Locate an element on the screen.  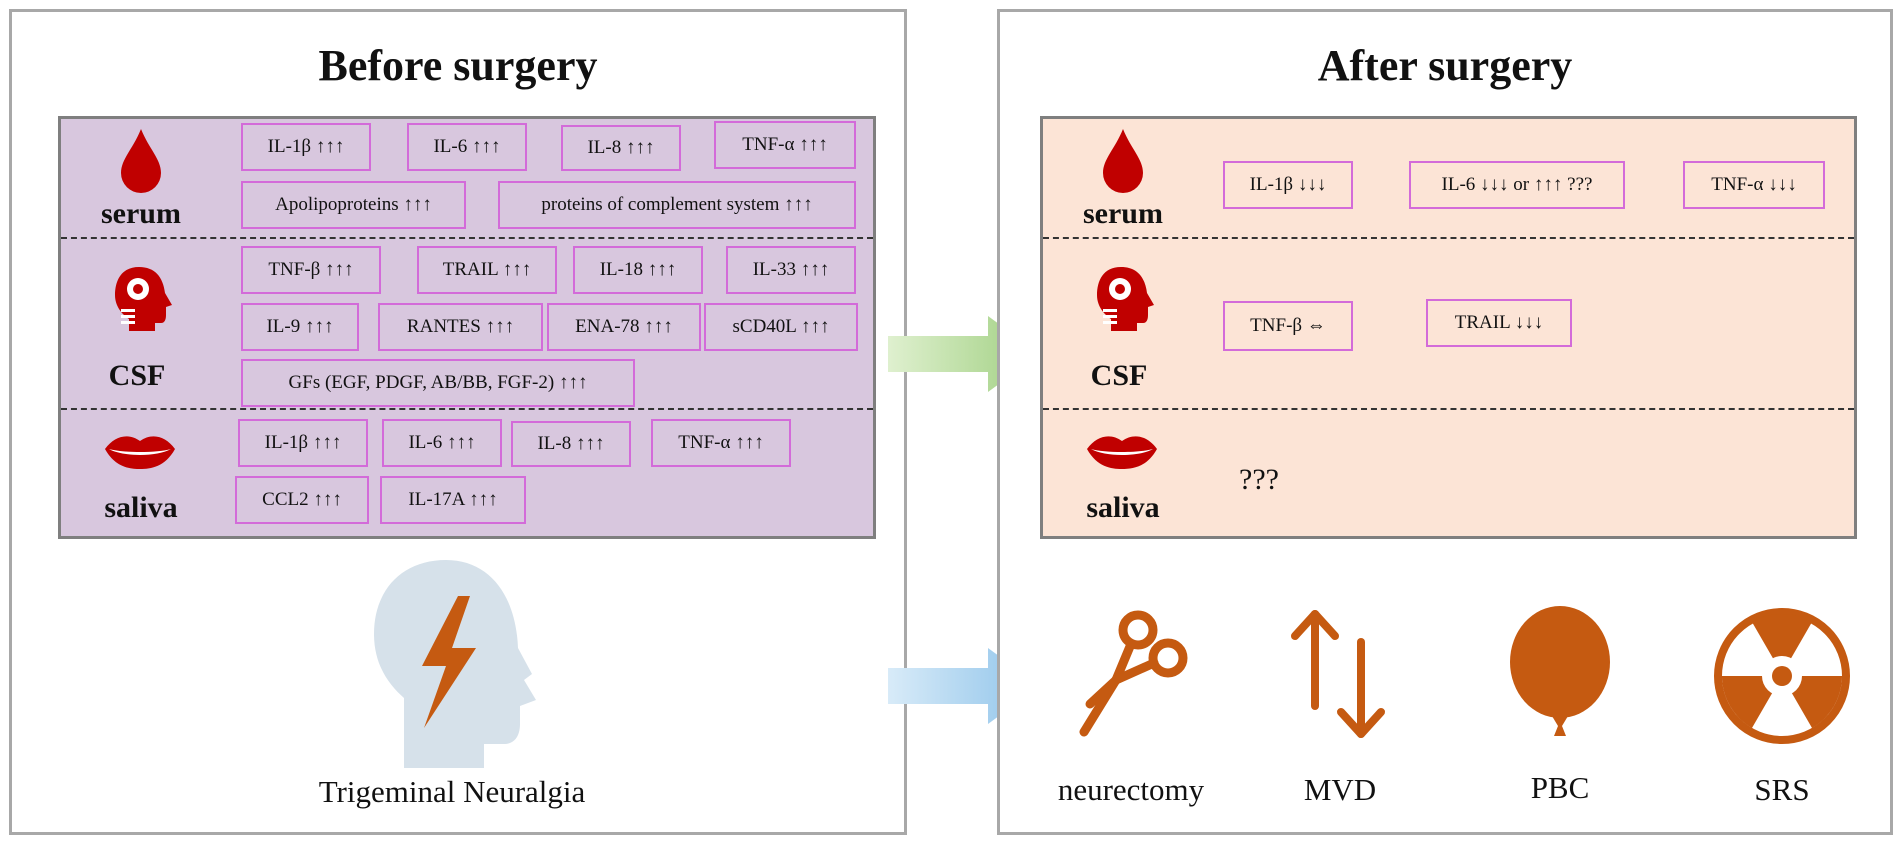
csf-tag: RANTES ↑↑↑ is located at coordinates (460, 327).